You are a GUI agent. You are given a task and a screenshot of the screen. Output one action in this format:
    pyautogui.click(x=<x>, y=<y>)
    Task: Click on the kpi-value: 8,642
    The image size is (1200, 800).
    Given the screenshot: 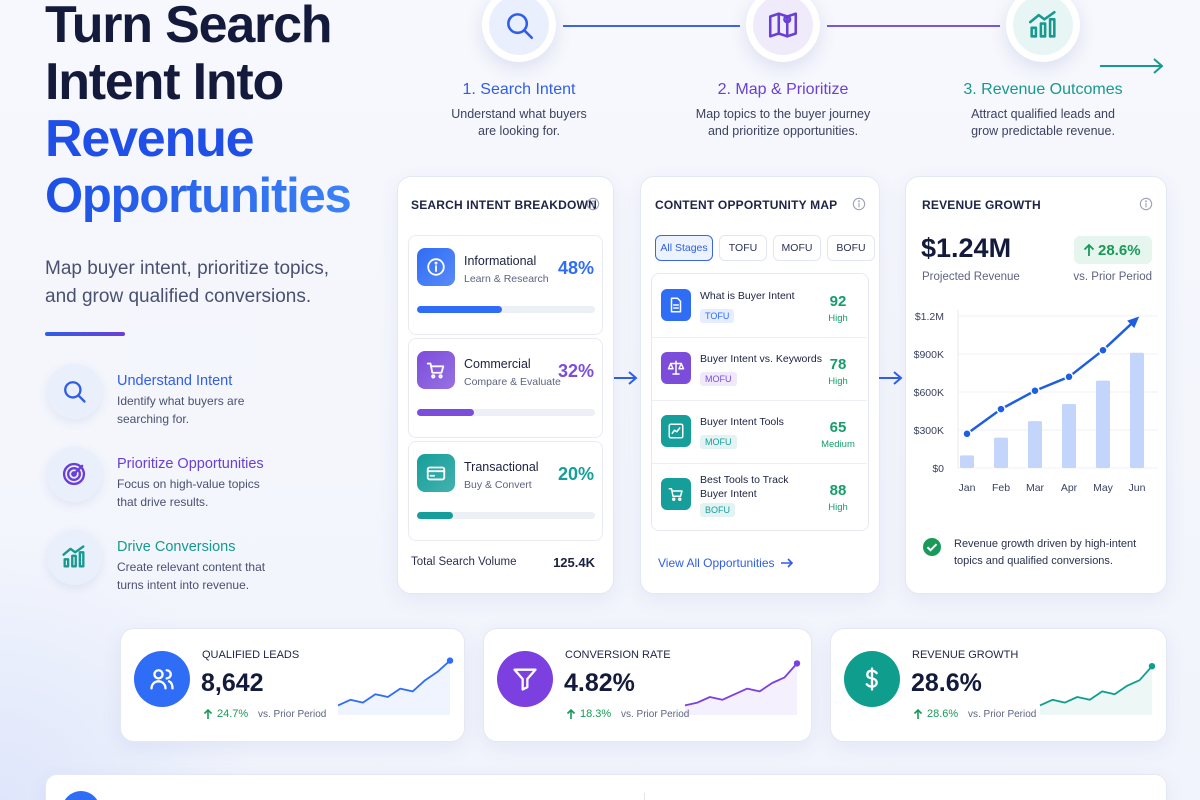 What is the action you would take?
    pyautogui.click(x=232, y=683)
    